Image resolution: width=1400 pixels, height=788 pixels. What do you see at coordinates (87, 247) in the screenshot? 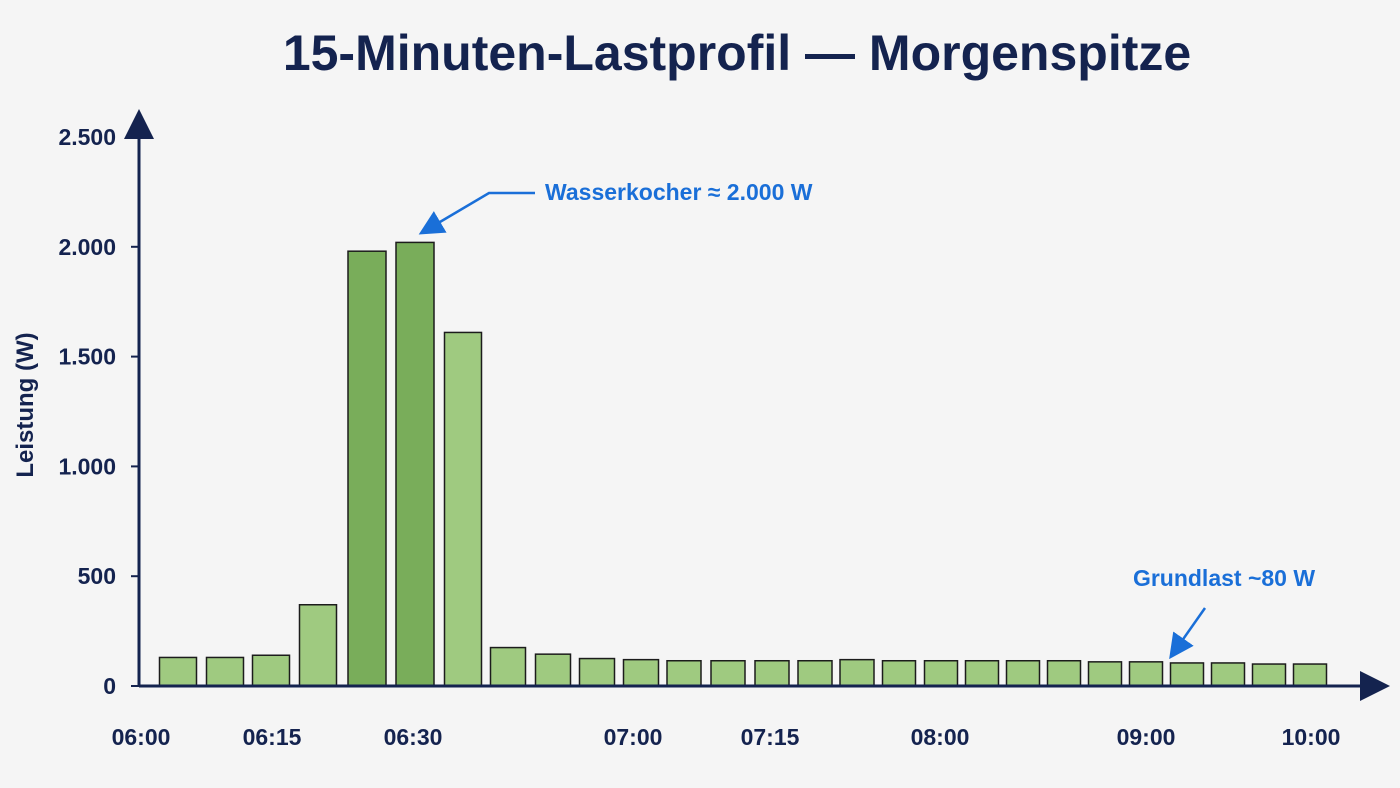
I see `y-tick-label: 2.000` at bounding box center [87, 247].